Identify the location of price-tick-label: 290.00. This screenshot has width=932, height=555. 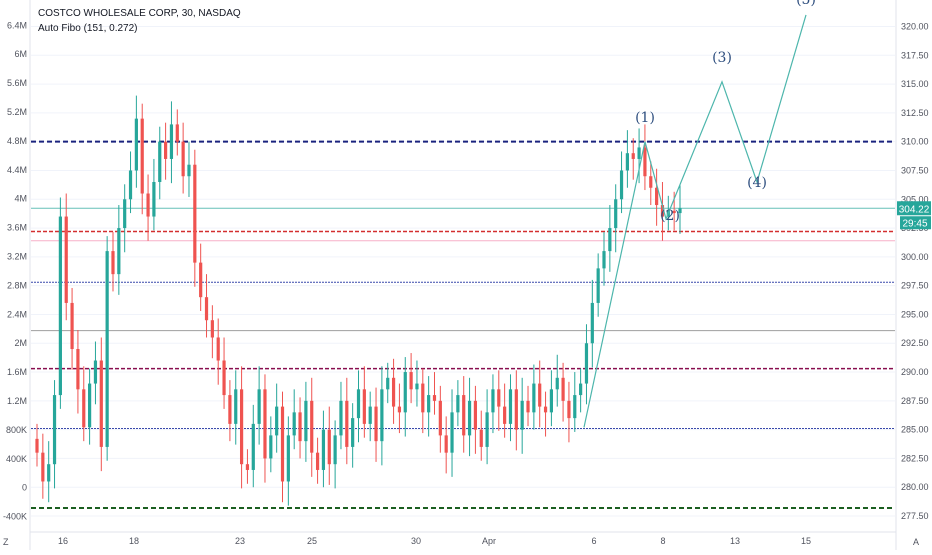
(915, 372).